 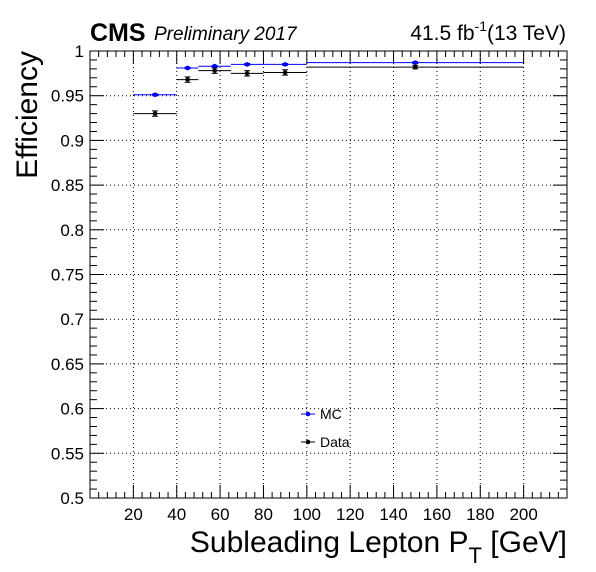 I want to click on x-tick-label: 180, so click(x=480, y=514).